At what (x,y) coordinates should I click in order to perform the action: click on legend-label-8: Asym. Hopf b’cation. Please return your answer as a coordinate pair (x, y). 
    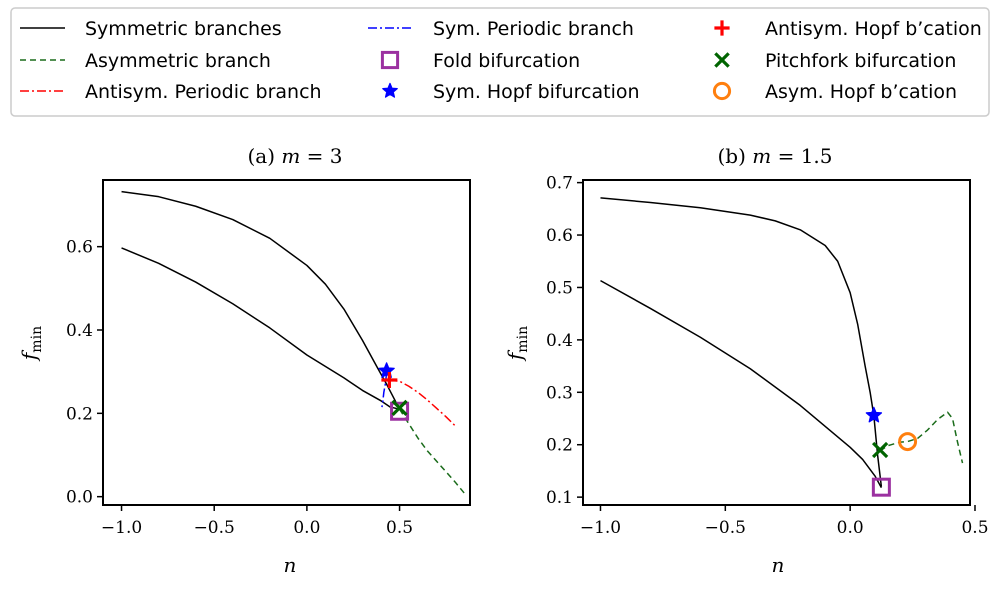
    Looking at the image, I should click on (861, 92).